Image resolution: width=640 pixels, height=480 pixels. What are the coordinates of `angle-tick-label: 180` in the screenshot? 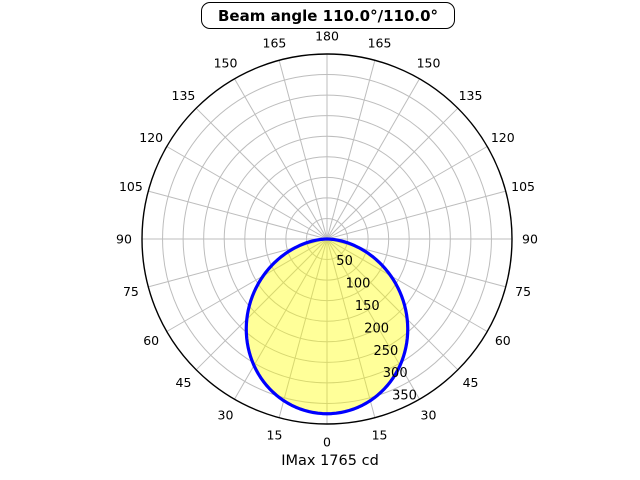 It's located at (327, 36).